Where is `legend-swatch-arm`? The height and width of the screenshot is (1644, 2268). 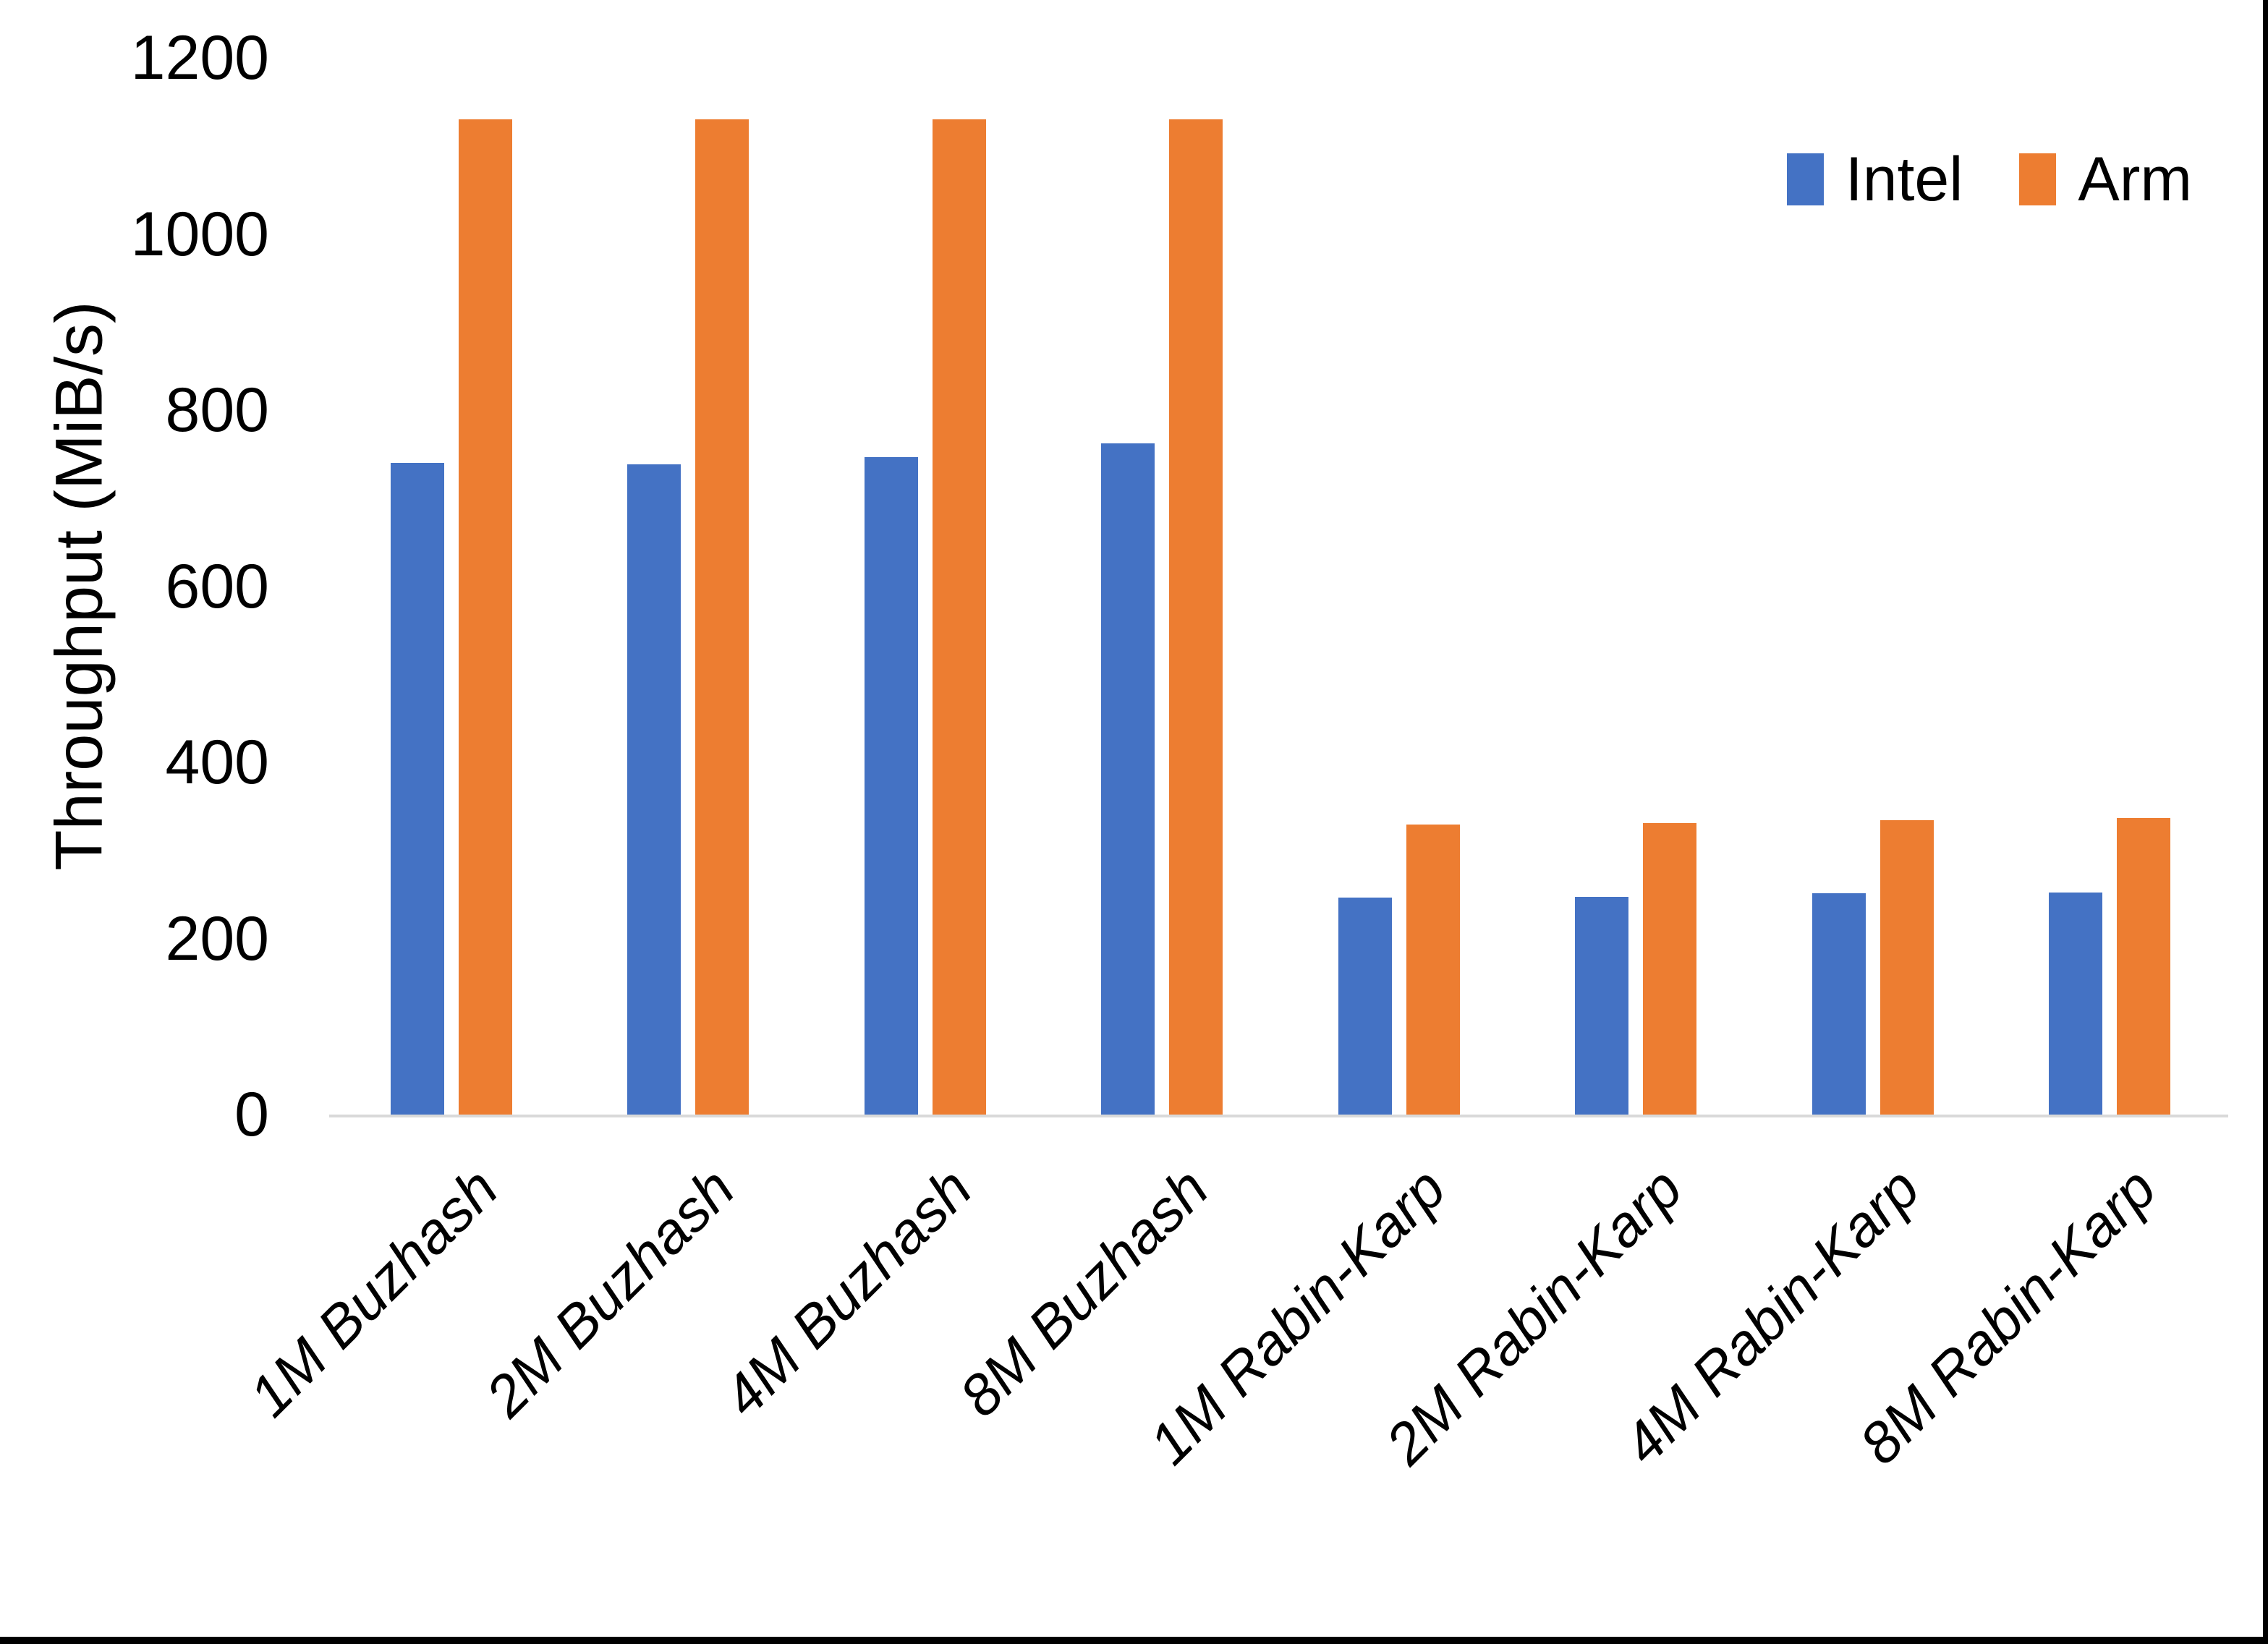
legend-swatch-arm is located at coordinates (2038, 179).